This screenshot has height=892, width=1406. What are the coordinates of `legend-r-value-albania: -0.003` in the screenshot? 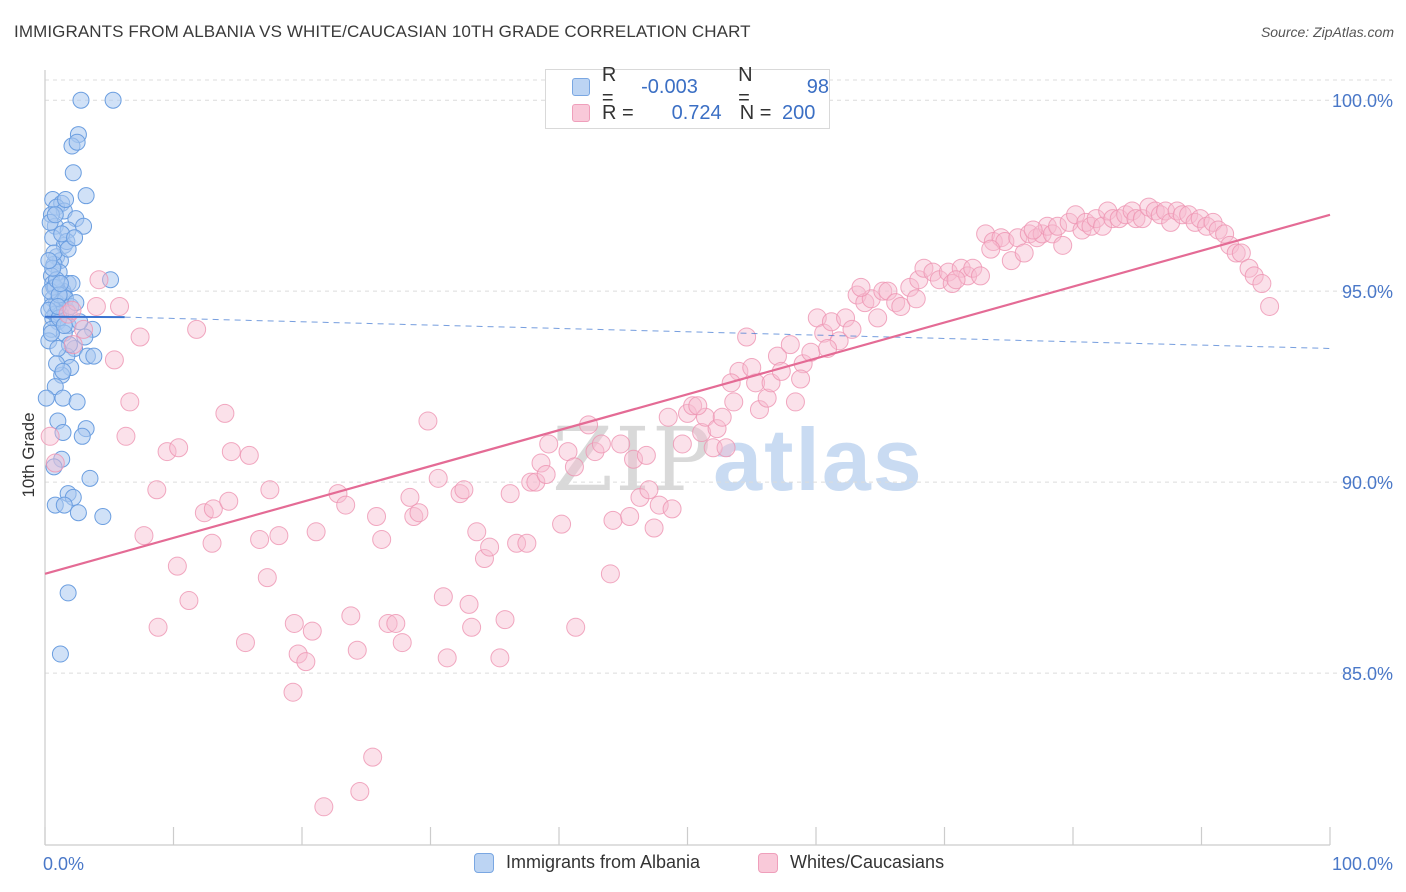 It's located at (669, 86).